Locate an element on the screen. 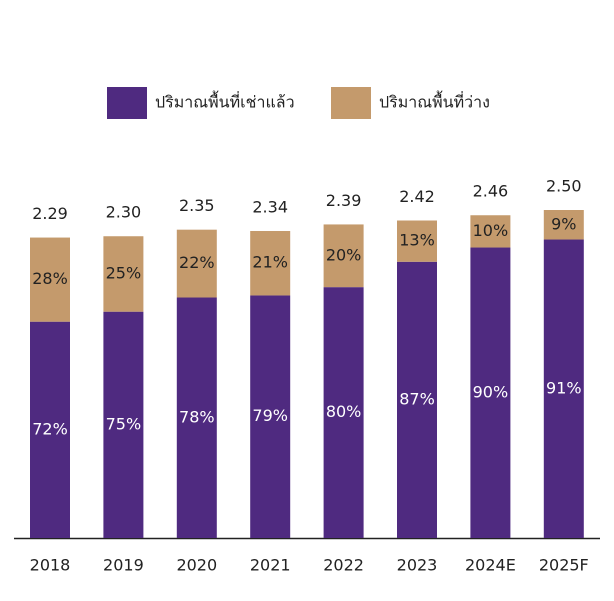 The height and width of the screenshot is (601, 614). legend-label: ปริมาณพื้นที่เช่าแล้ว is located at coordinates (225, 101).